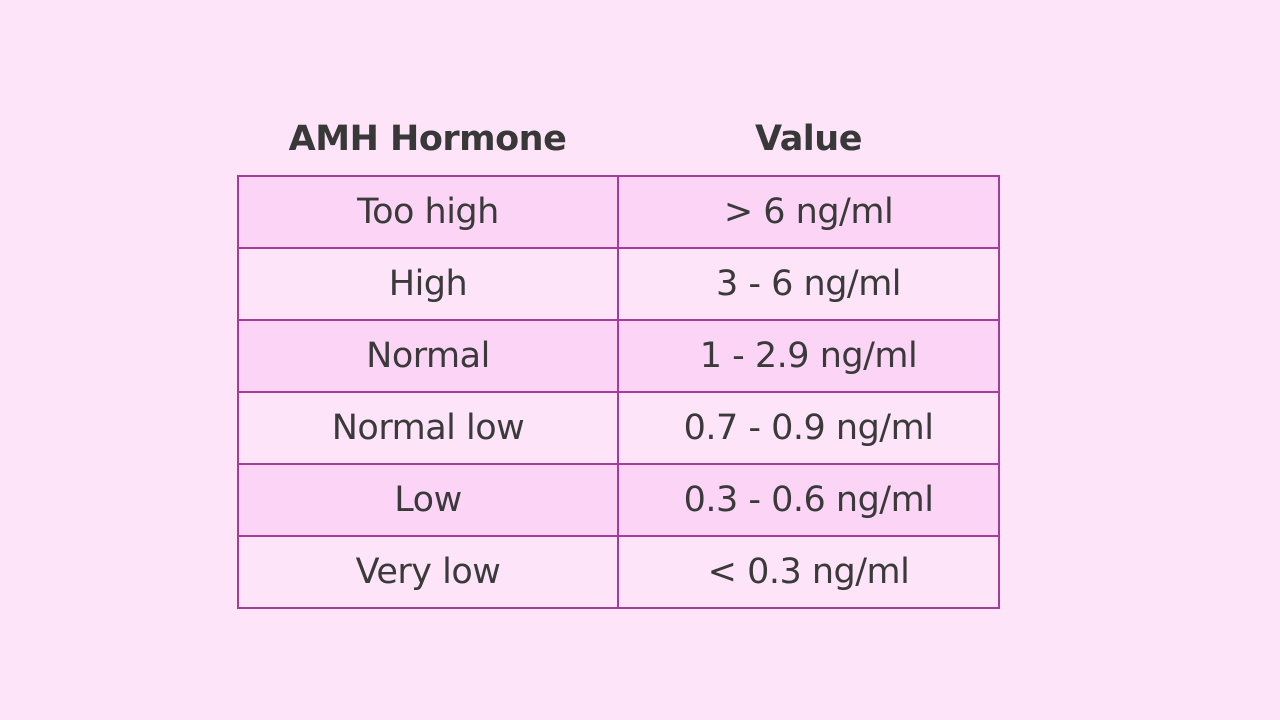 Image resolution: width=1280 pixels, height=720 pixels. Describe the element at coordinates (618, 139) in the screenshot. I see `table-header-row: AMH Hormone Value` at that location.